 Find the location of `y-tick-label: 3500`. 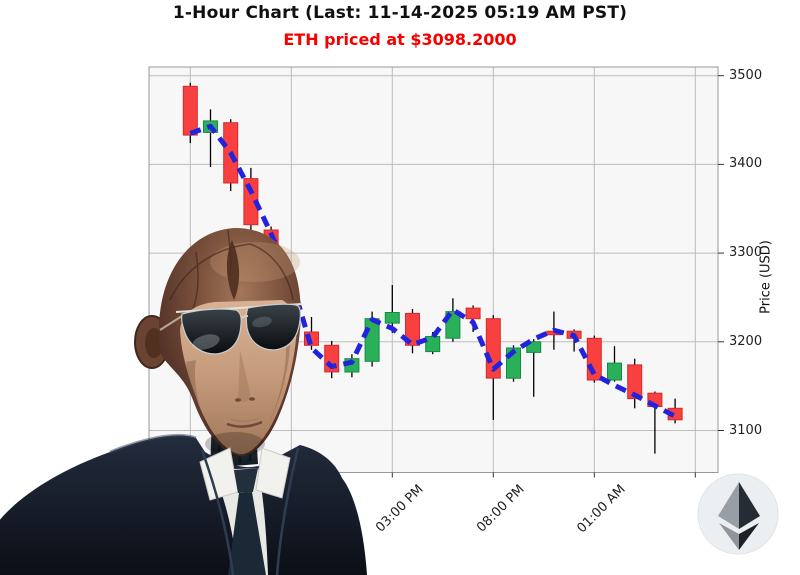

y-tick-label: 3500 is located at coordinates (746, 75).